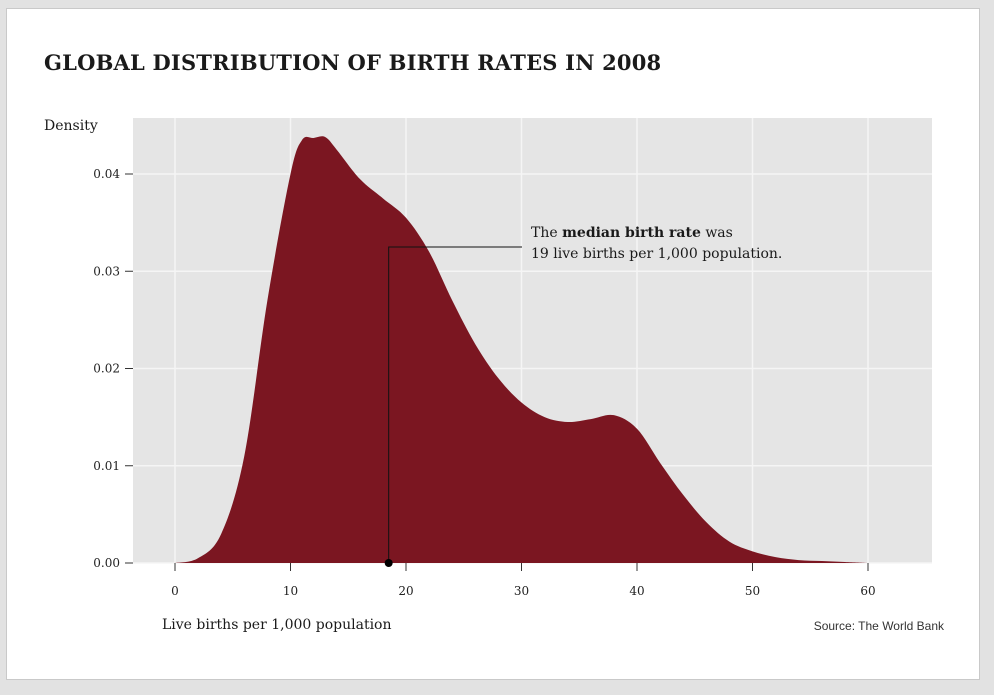 Image resolution: width=994 pixels, height=695 pixels. Describe the element at coordinates (106, 369) in the screenshot. I see `y-tick-label: 0.02` at that location.